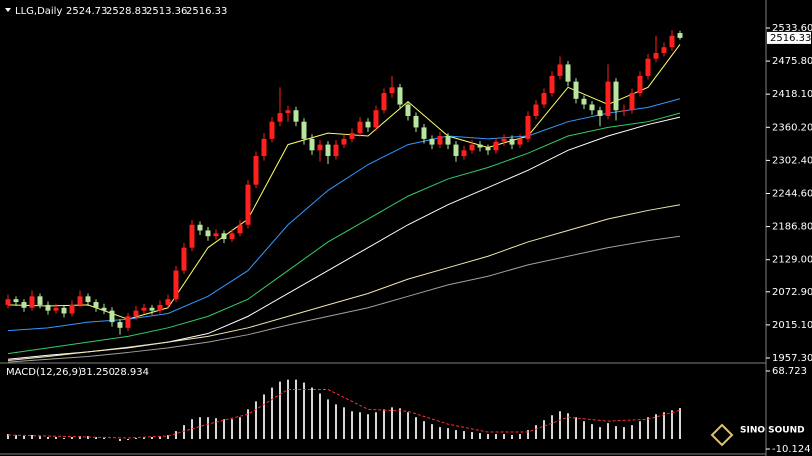  I want to click on price-tag-label: 2516.33, so click(790, 38).